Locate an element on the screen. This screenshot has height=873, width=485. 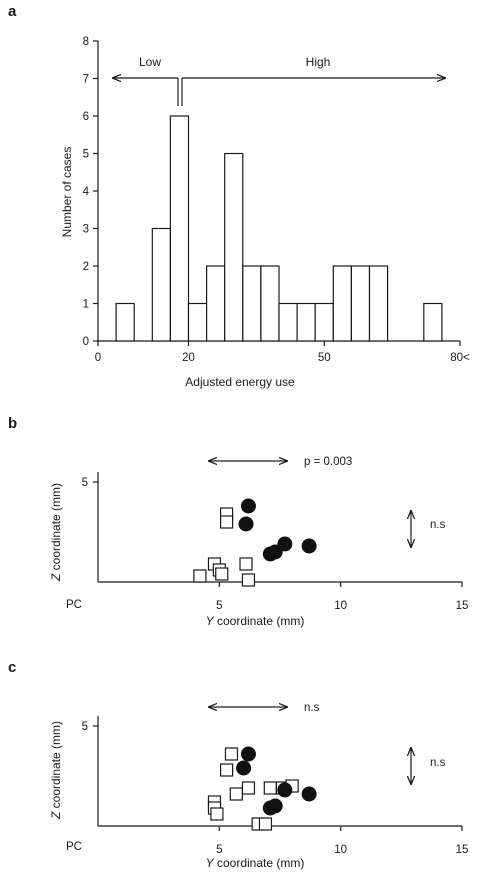
x-tick-label-b: 15 is located at coordinates (462, 606).